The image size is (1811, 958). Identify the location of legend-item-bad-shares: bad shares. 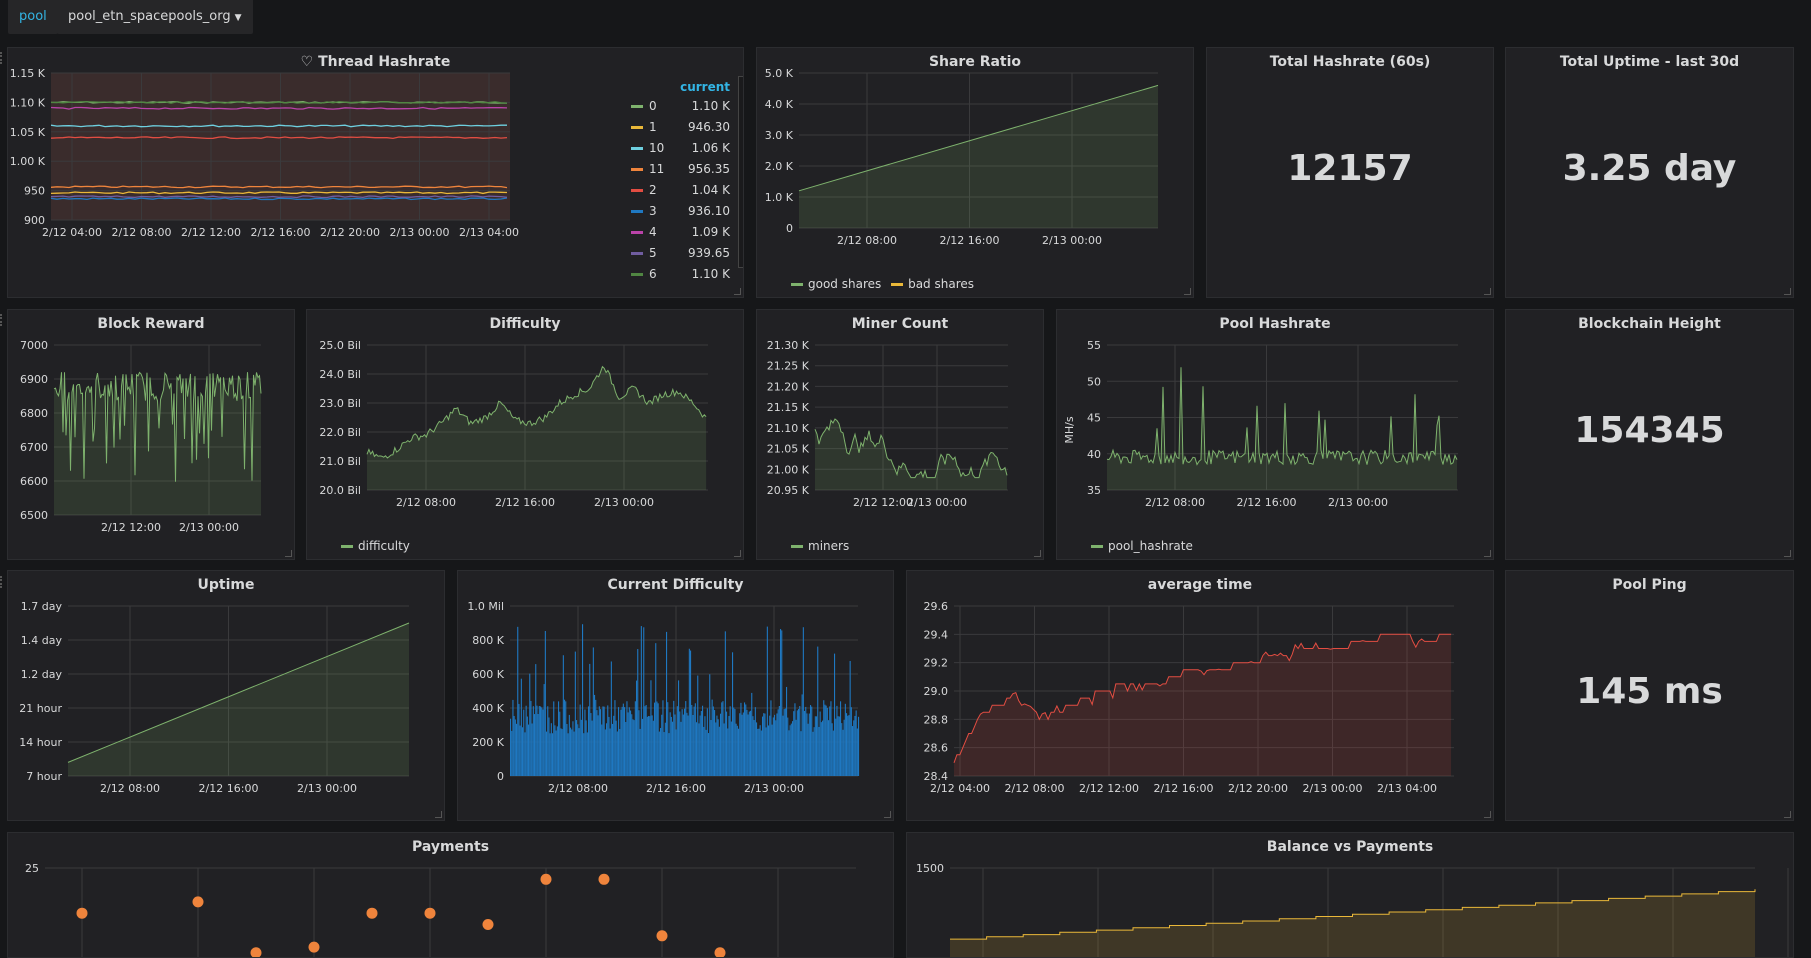
(932, 284).